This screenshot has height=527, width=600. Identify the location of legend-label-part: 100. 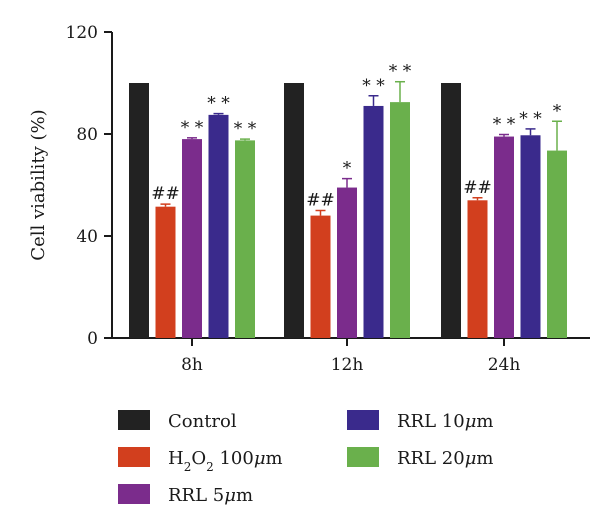
(234, 458).